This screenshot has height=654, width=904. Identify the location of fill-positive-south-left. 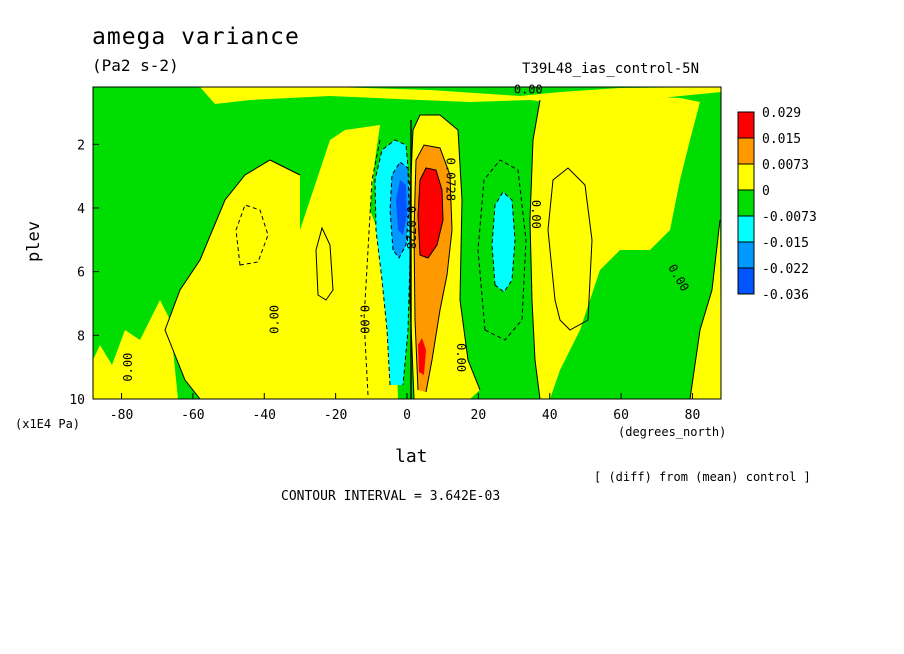
(135, 349).